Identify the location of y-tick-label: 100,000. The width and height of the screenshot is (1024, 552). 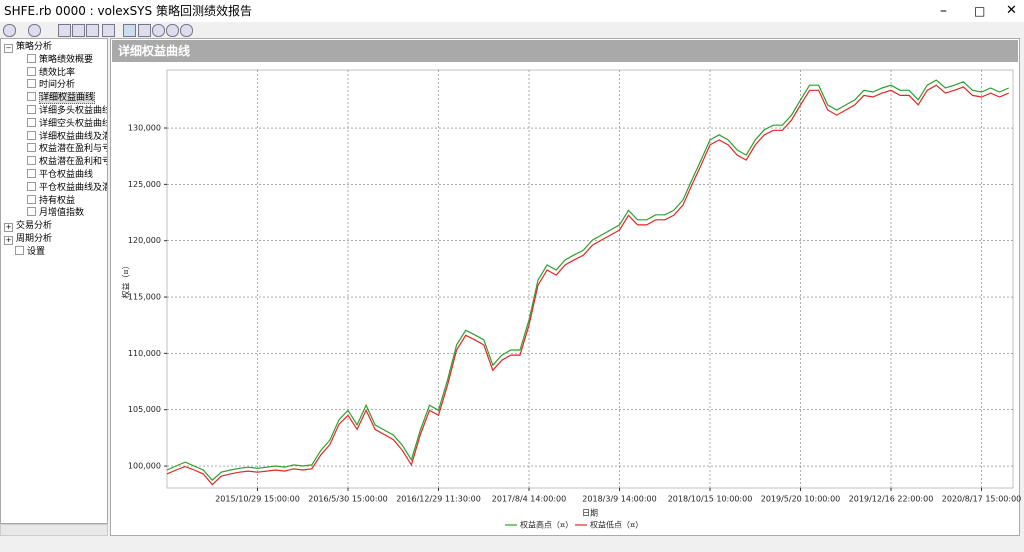
(144, 466).